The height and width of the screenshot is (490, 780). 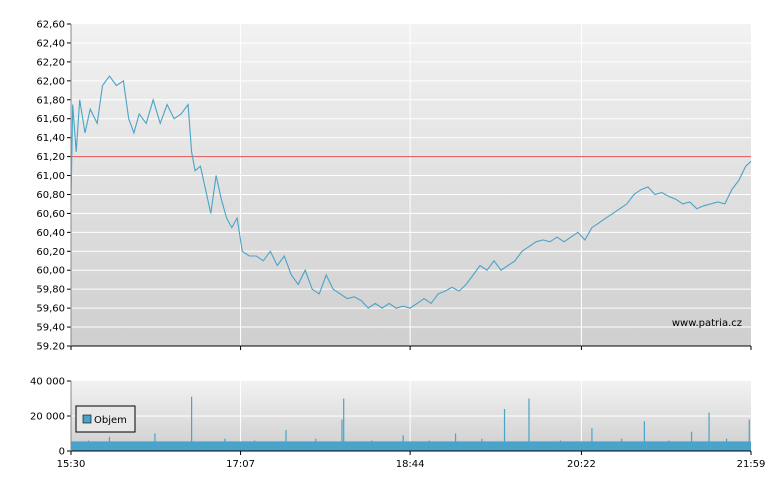 I want to click on price-y-tick-label: 62,60, so click(x=50, y=25).